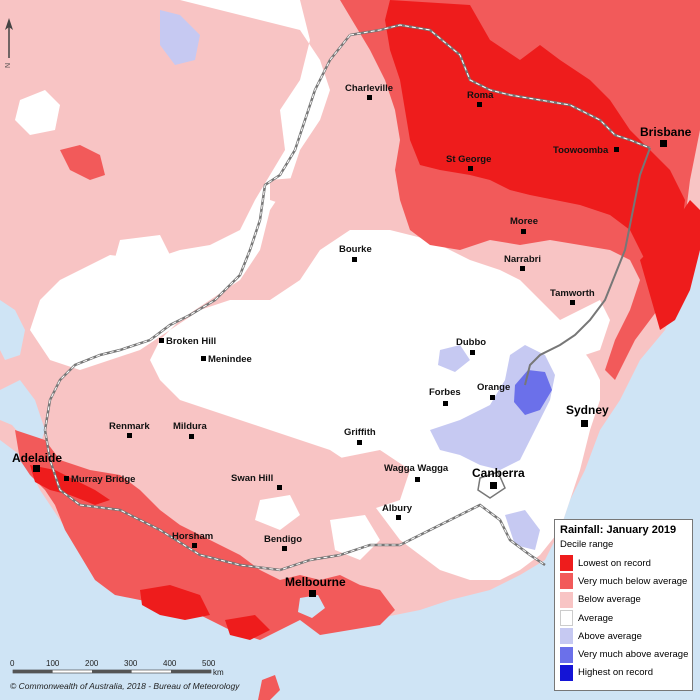  Describe the element at coordinates (609, 600) in the screenshot. I see `legend-label: Below average` at that location.